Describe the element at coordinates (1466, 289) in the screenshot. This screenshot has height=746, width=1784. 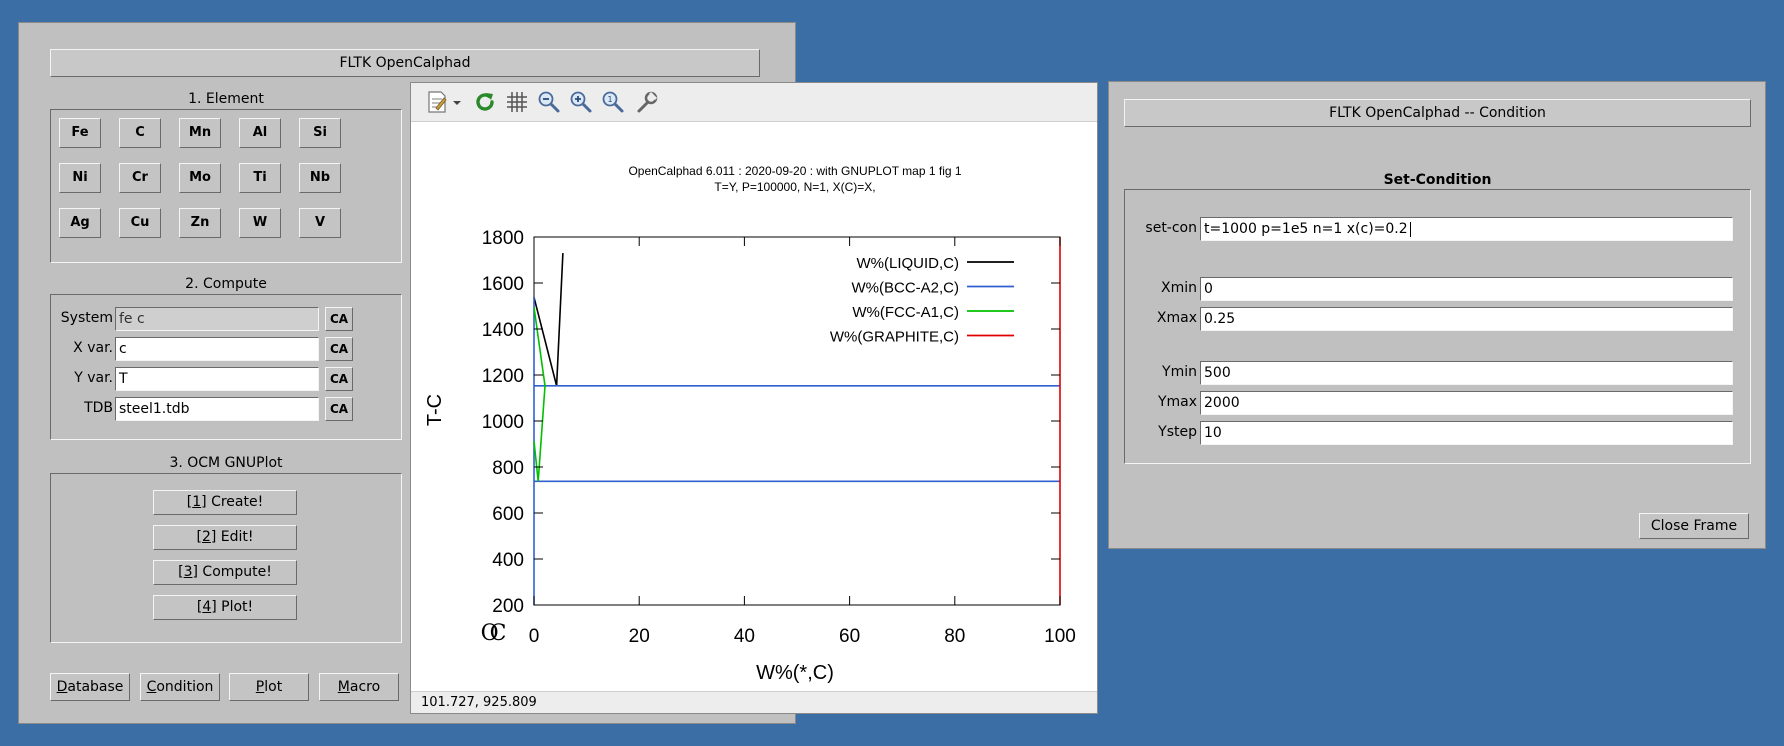
I see `xmin-input: 0` at that location.